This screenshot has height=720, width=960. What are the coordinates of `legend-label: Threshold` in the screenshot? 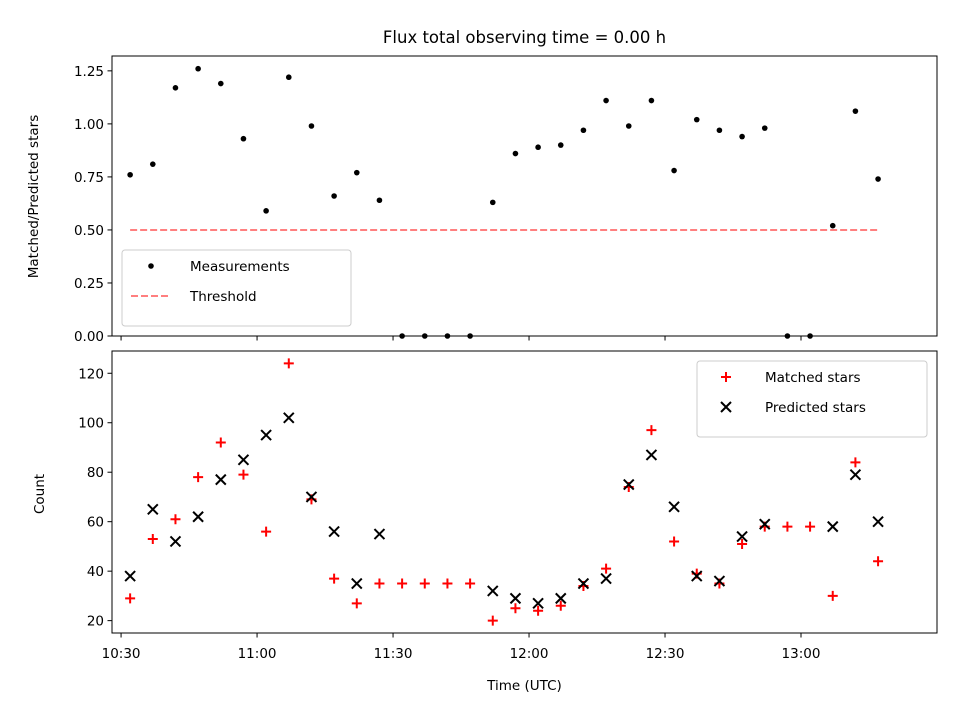 It's located at (223, 297).